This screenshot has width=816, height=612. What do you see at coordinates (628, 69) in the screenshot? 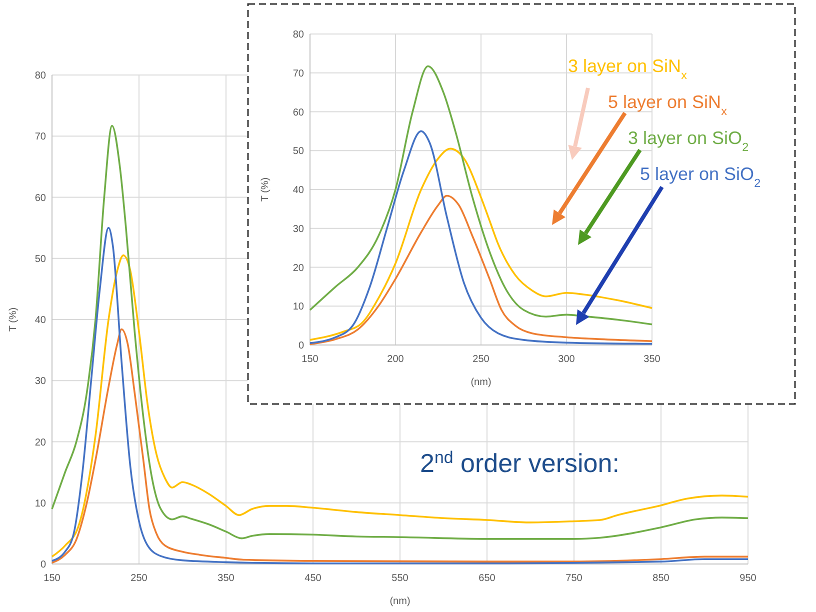
I see `text: 3 layer on SiN$_{x}$` at bounding box center [628, 69].